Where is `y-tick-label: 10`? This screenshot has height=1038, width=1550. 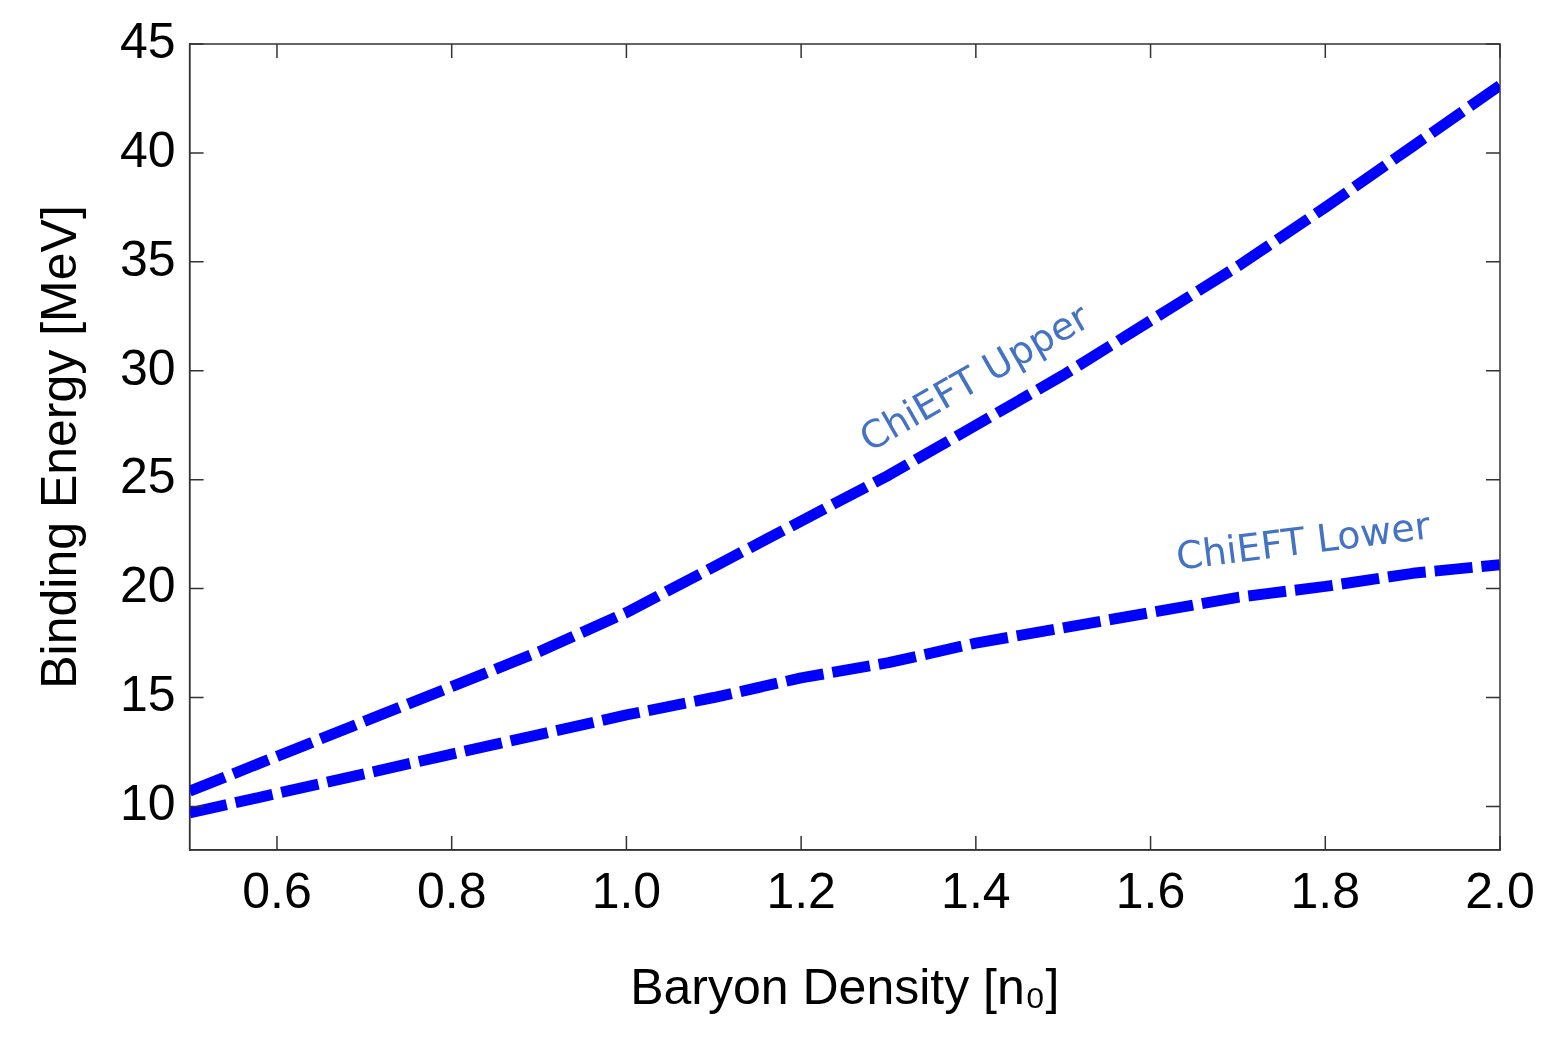
y-tick-label: 10 is located at coordinates (147, 803).